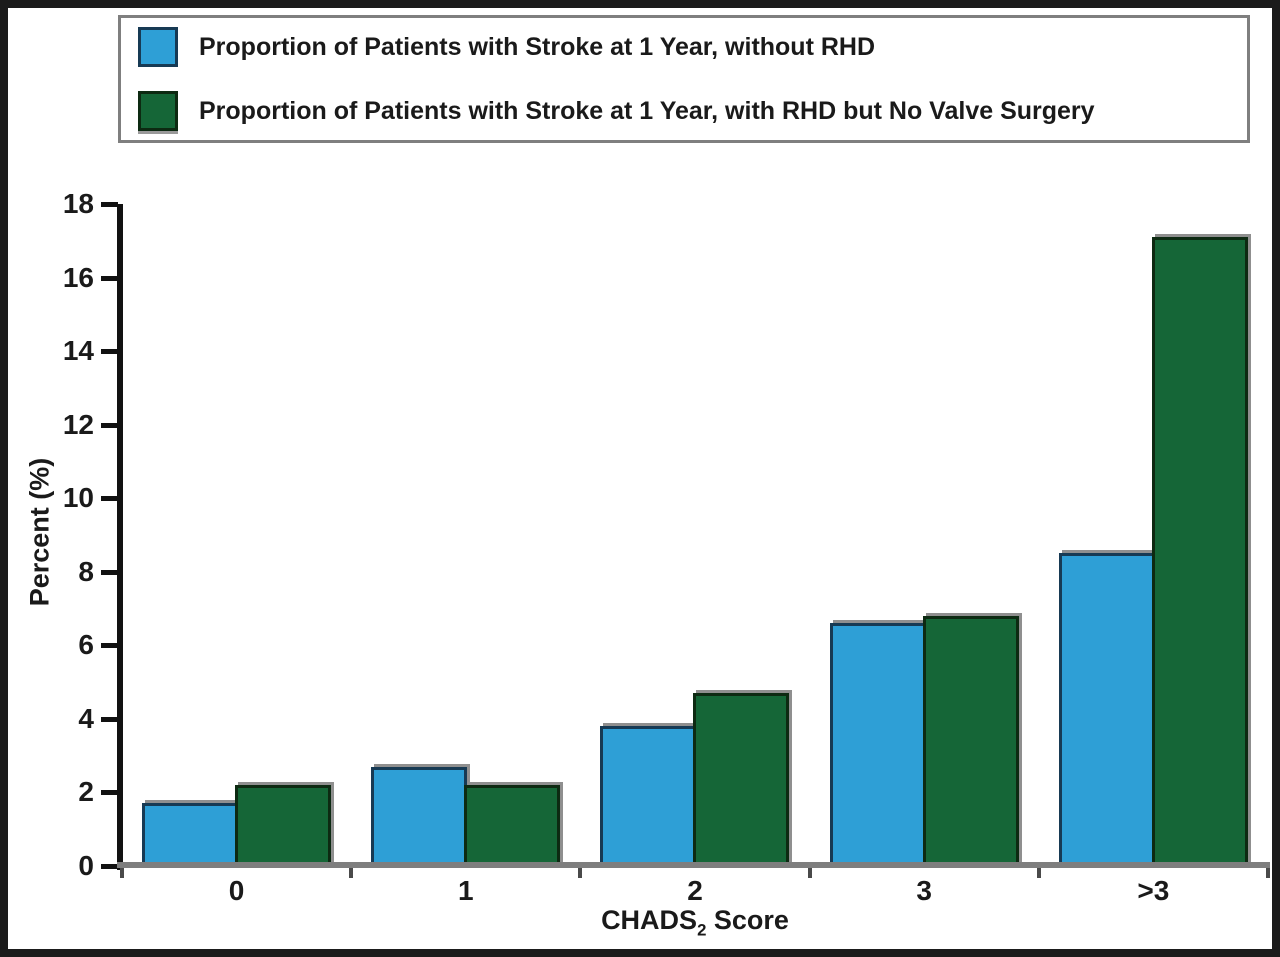  I want to click on x-tick-label: 2, so click(695, 890).